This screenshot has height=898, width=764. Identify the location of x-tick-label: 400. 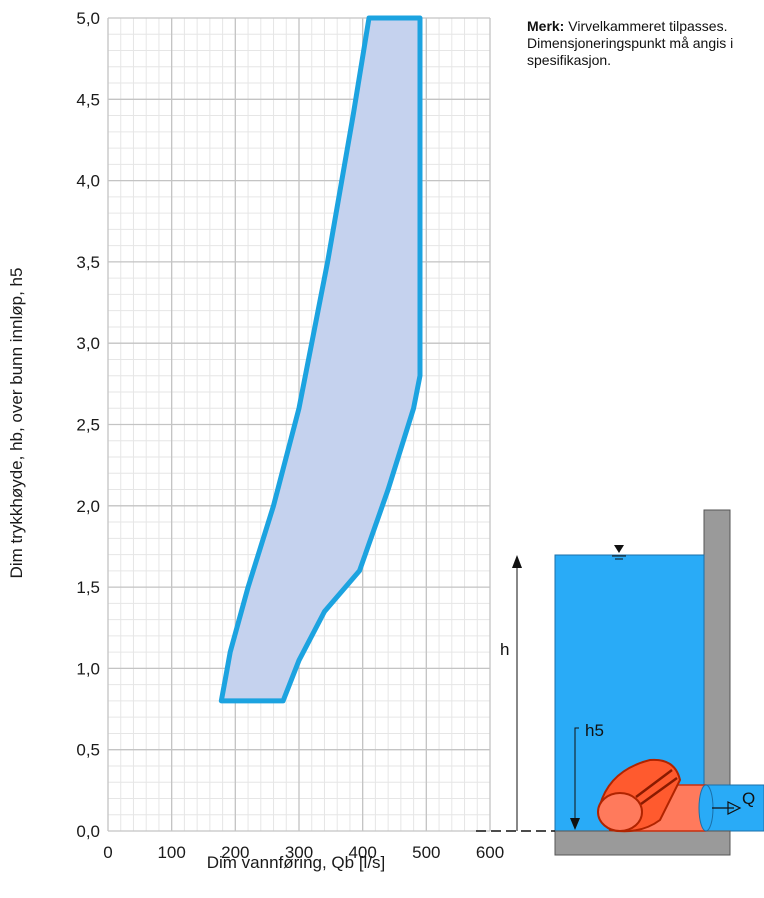
(362, 852).